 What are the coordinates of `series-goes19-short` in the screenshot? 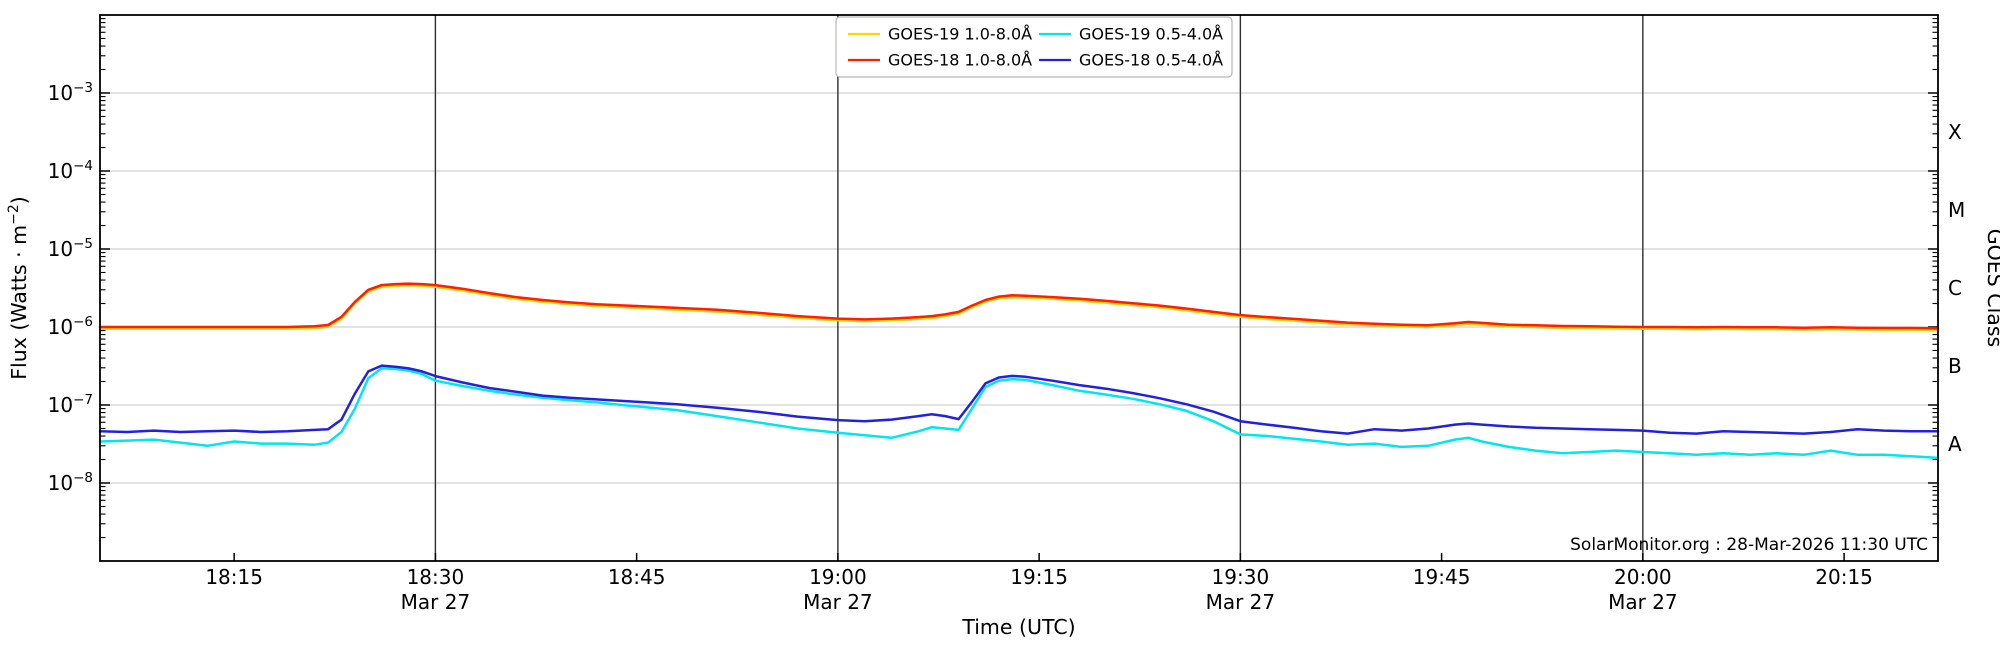 It's located at (1019, 413).